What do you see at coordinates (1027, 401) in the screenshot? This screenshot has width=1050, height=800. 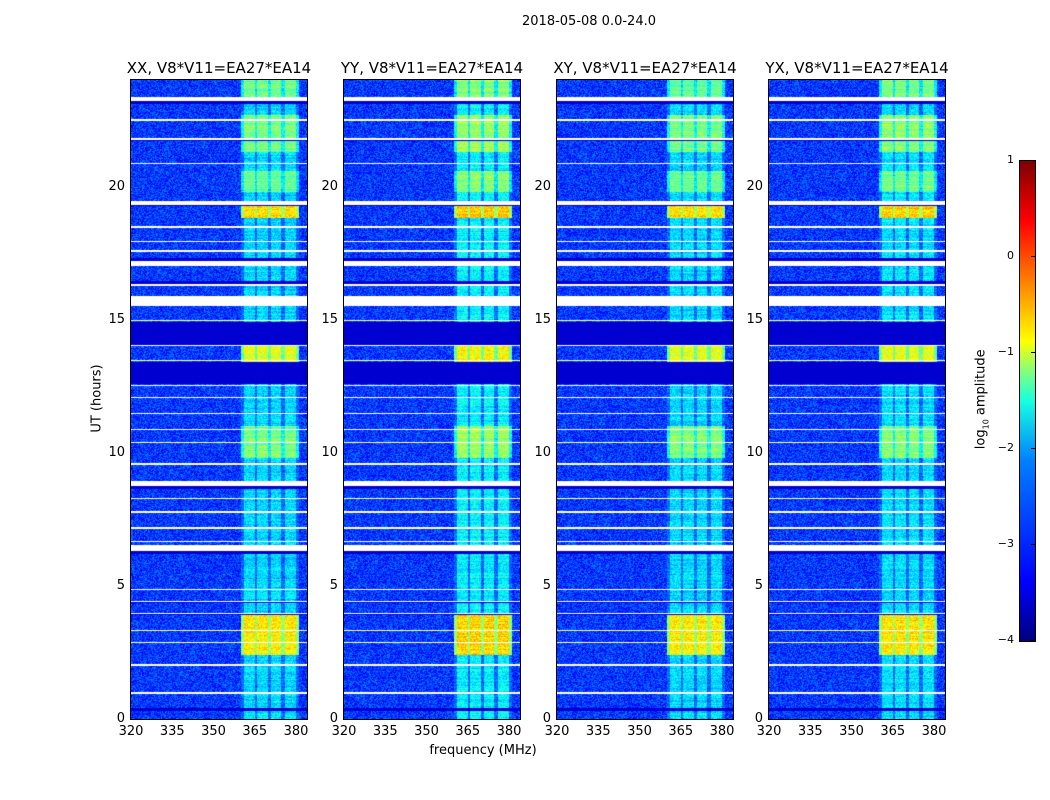 I see `colorbar` at bounding box center [1027, 401].